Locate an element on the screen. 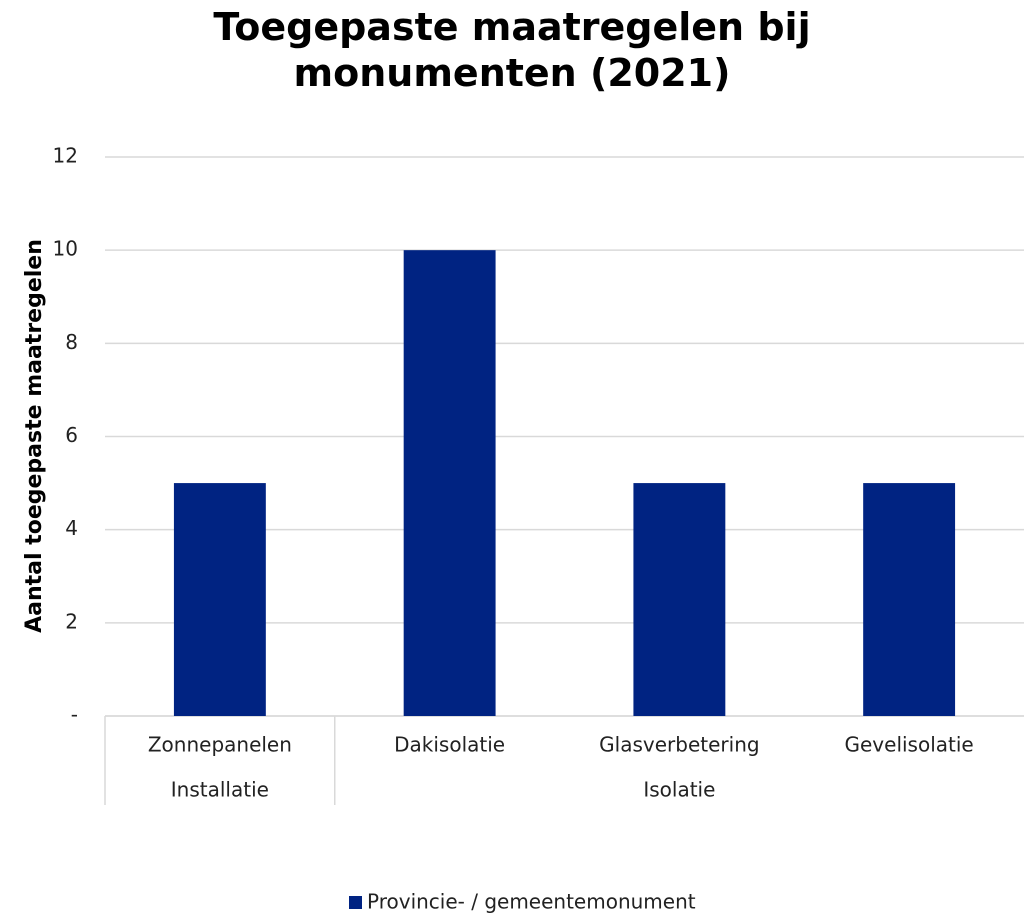 This screenshot has height=915, width=1024. group-label: Installatie is located at coordinates (220, 790).